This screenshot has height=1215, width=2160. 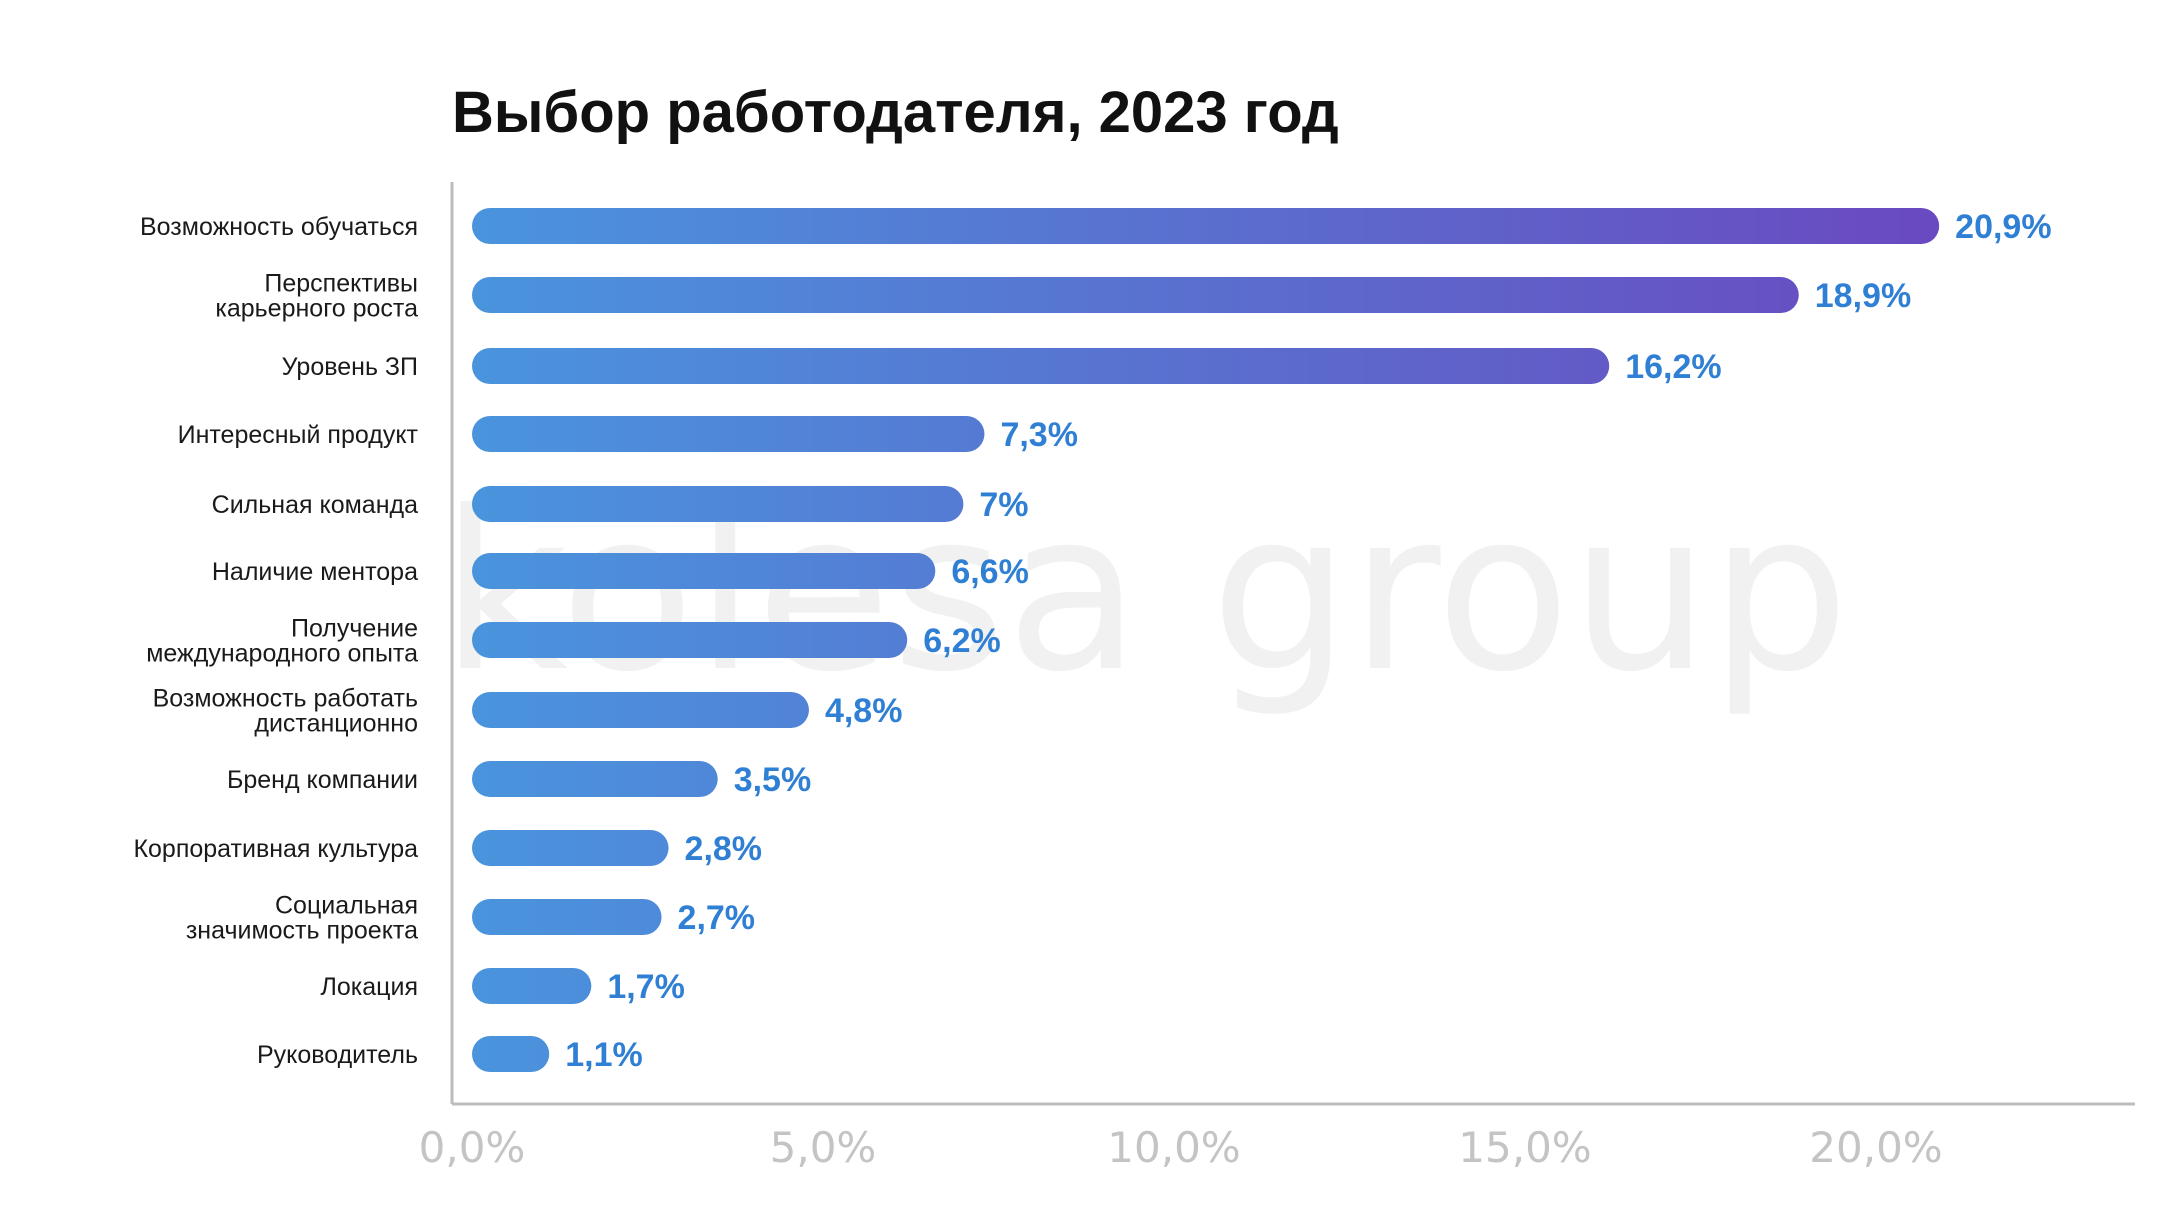 What do you see at coordinates (336, 724) in the screenshot?
I see `category-label: дистанционно` at bounding box center [336, 724].